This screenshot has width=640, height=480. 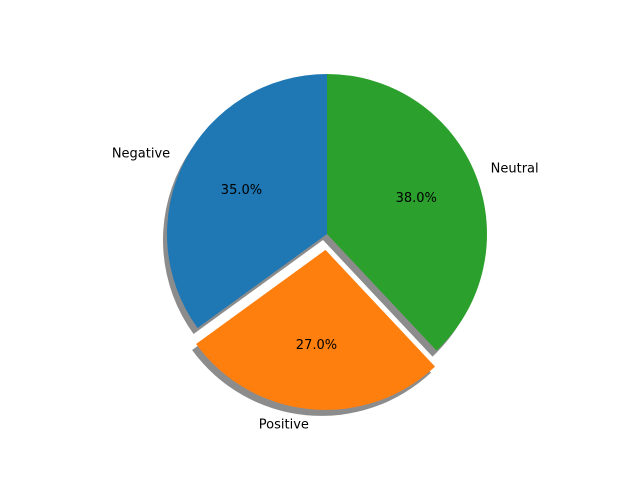 I want to click on pie-pct-label-neutral: 38.0%, so click(x=416, y=198).